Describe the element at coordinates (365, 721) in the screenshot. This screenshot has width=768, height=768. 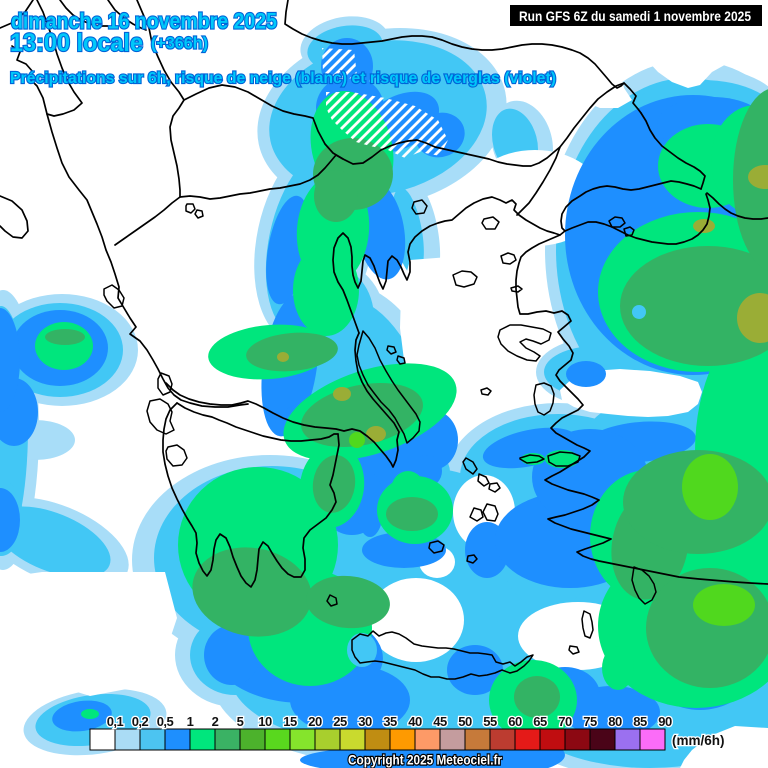
I see `svg-text: 30` at that location.